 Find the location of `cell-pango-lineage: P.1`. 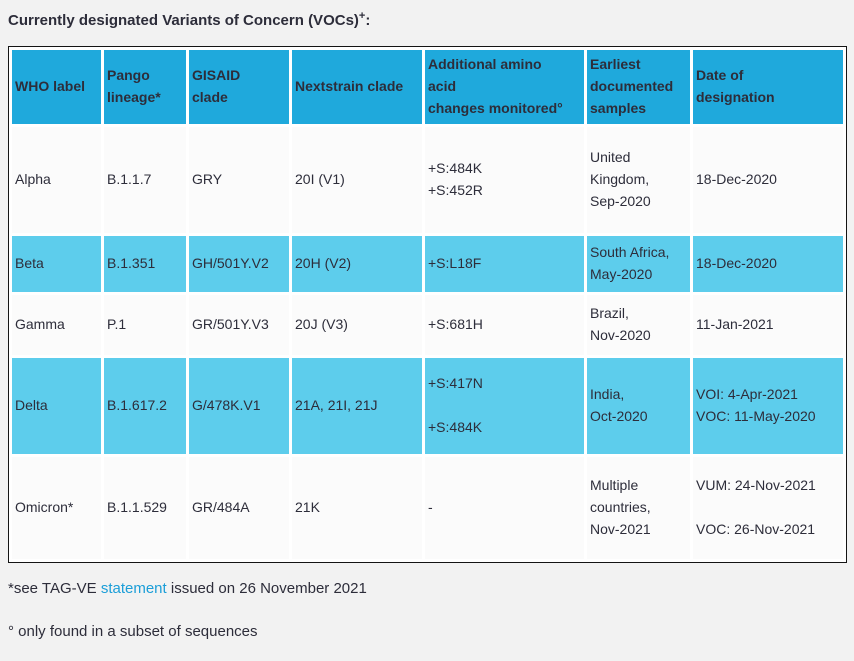

cell-pango-lineage: P.1 is located at coordinates (145, 325).